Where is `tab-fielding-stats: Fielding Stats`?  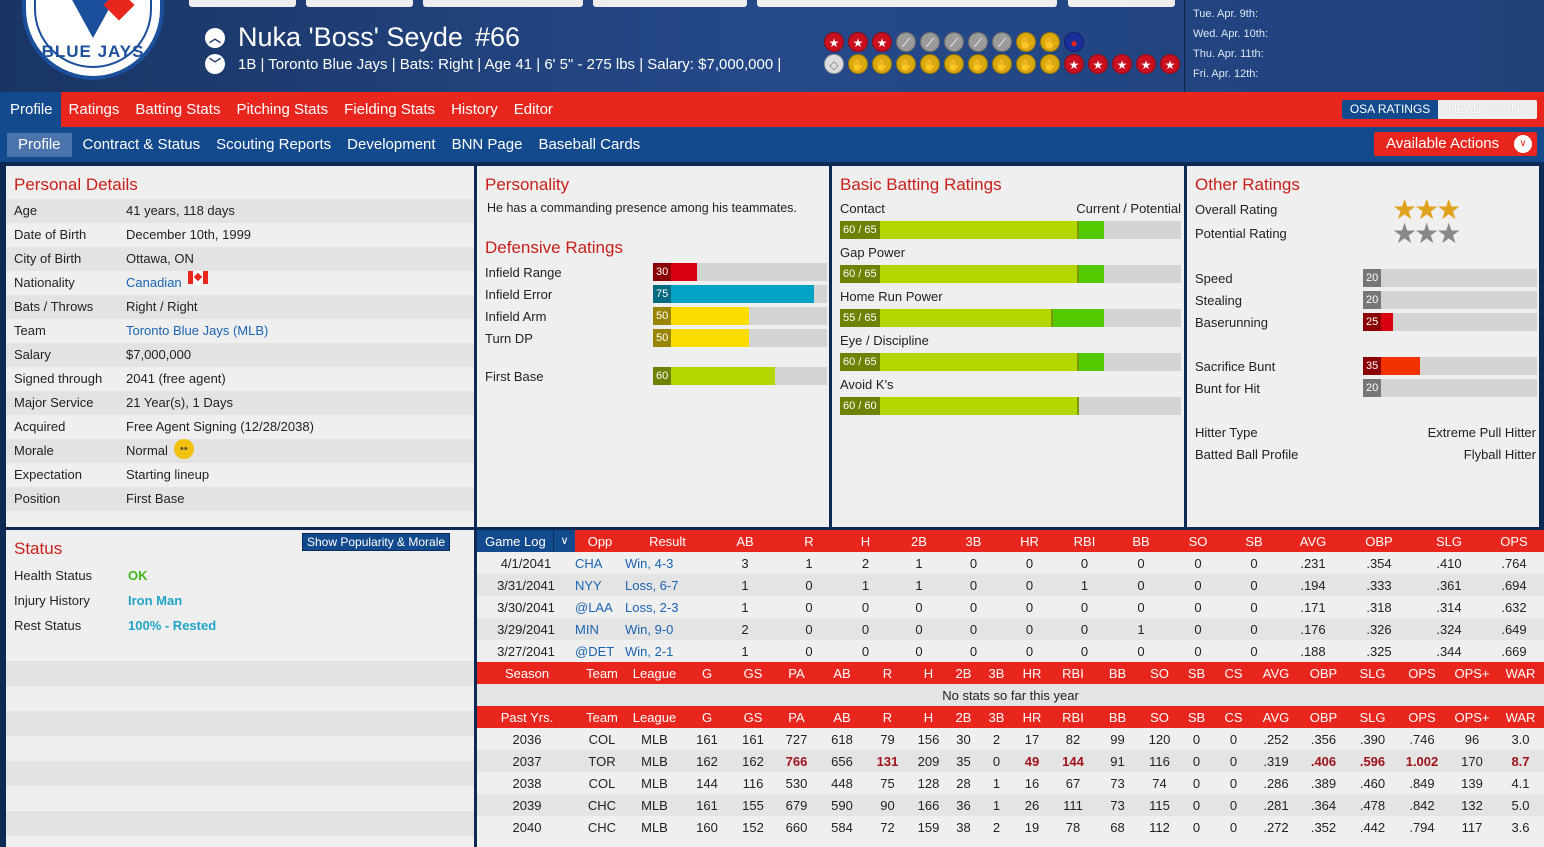 tab-fielding-stats: Fielding Stats is located at coordinates (390, 109).